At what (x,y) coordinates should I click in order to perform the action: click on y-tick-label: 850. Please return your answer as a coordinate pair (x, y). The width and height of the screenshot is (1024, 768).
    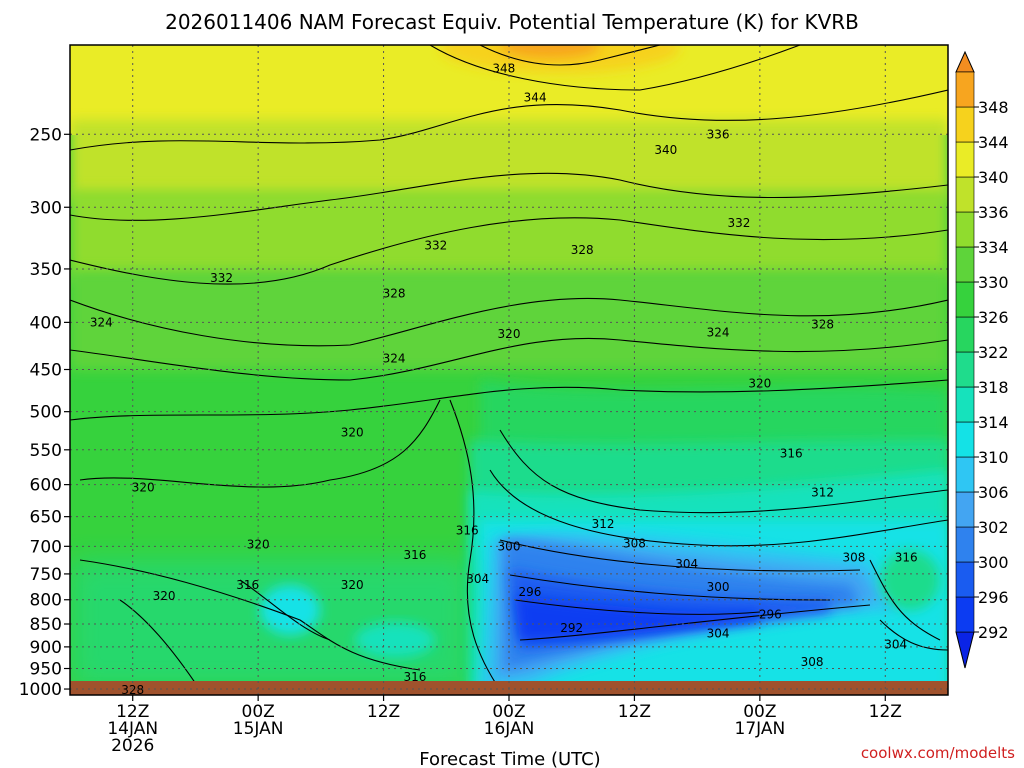
    Looking at the image, I should click on (46, 625).